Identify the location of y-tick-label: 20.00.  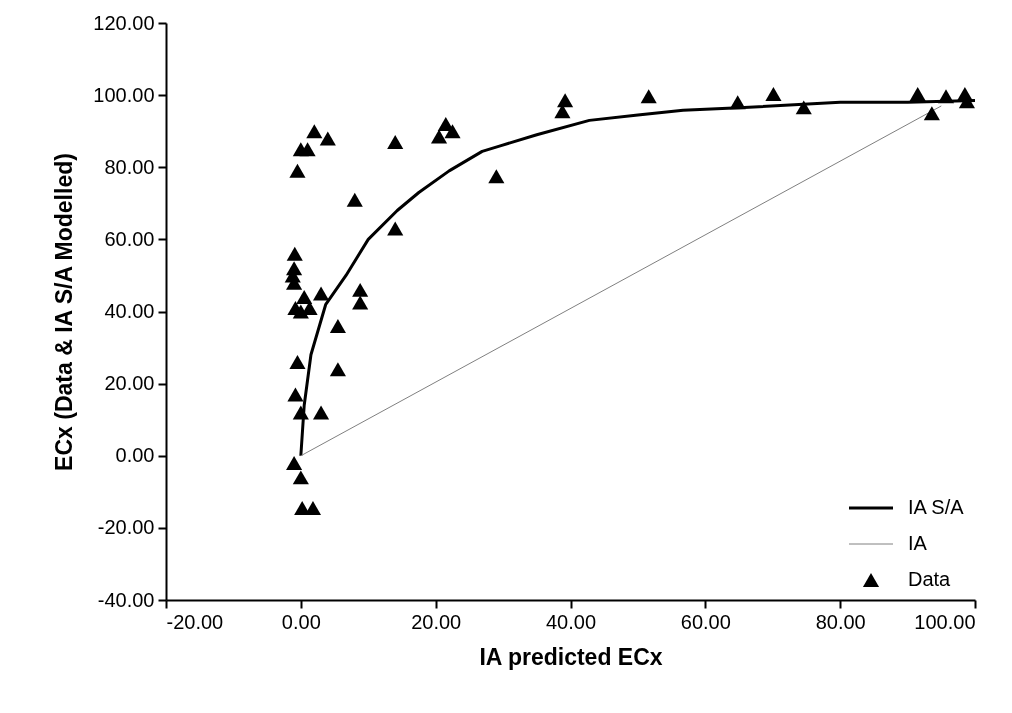
(129, 383).